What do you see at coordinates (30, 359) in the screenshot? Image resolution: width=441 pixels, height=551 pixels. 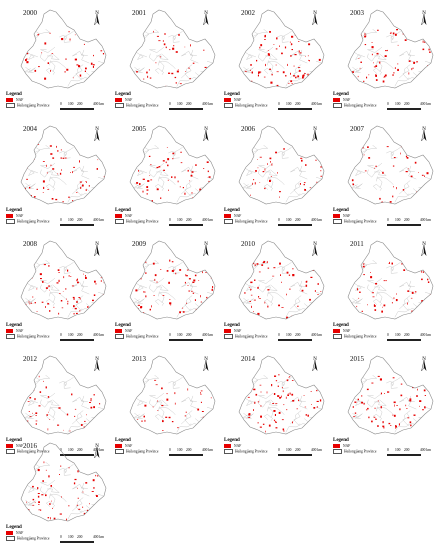 I see `year-label: 2012` at bounding box center [30, 359].